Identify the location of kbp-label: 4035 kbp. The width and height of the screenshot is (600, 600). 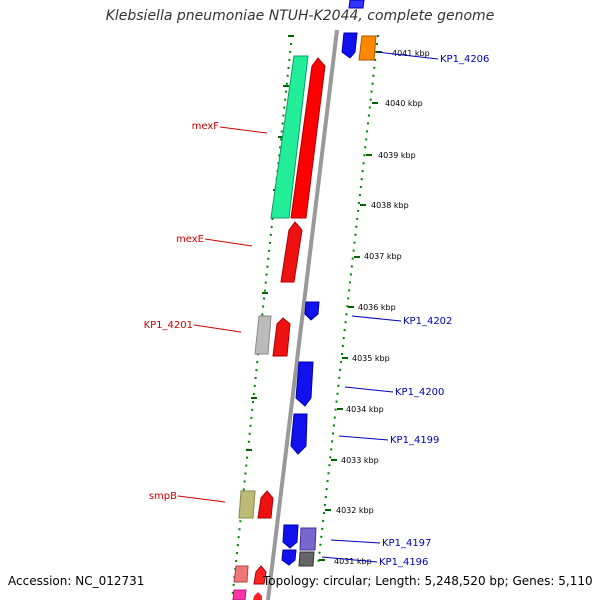
(371, 358).